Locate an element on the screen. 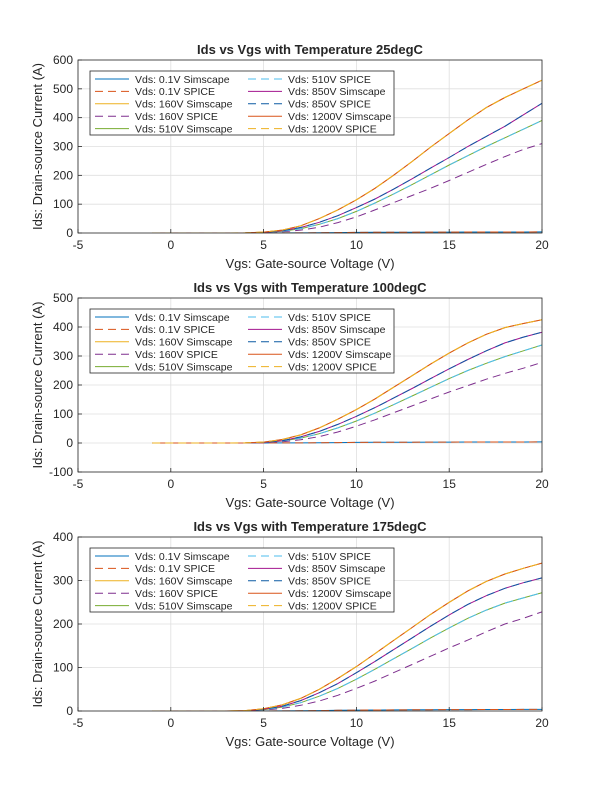 The height and width of the screenshot is (800, 600). y-tick-label: -100 is located at coordinates (61, 472).